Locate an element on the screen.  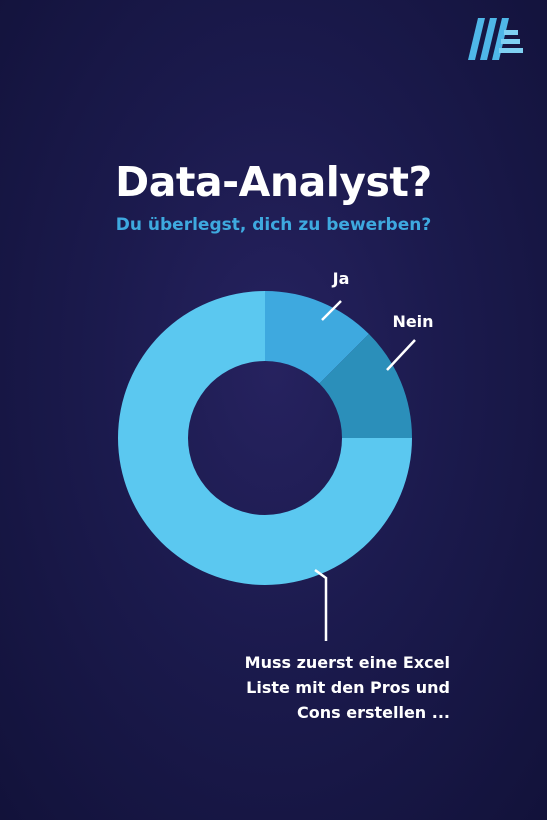
aldi-logo-icon is located at coordinates (495, 39).